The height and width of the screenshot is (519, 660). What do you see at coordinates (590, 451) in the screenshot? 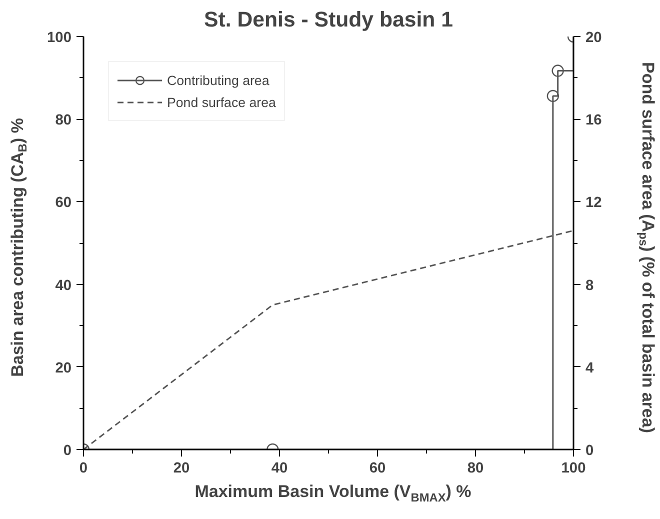
I see `y2-tick-label: 0` at bounding box center [590, 451].